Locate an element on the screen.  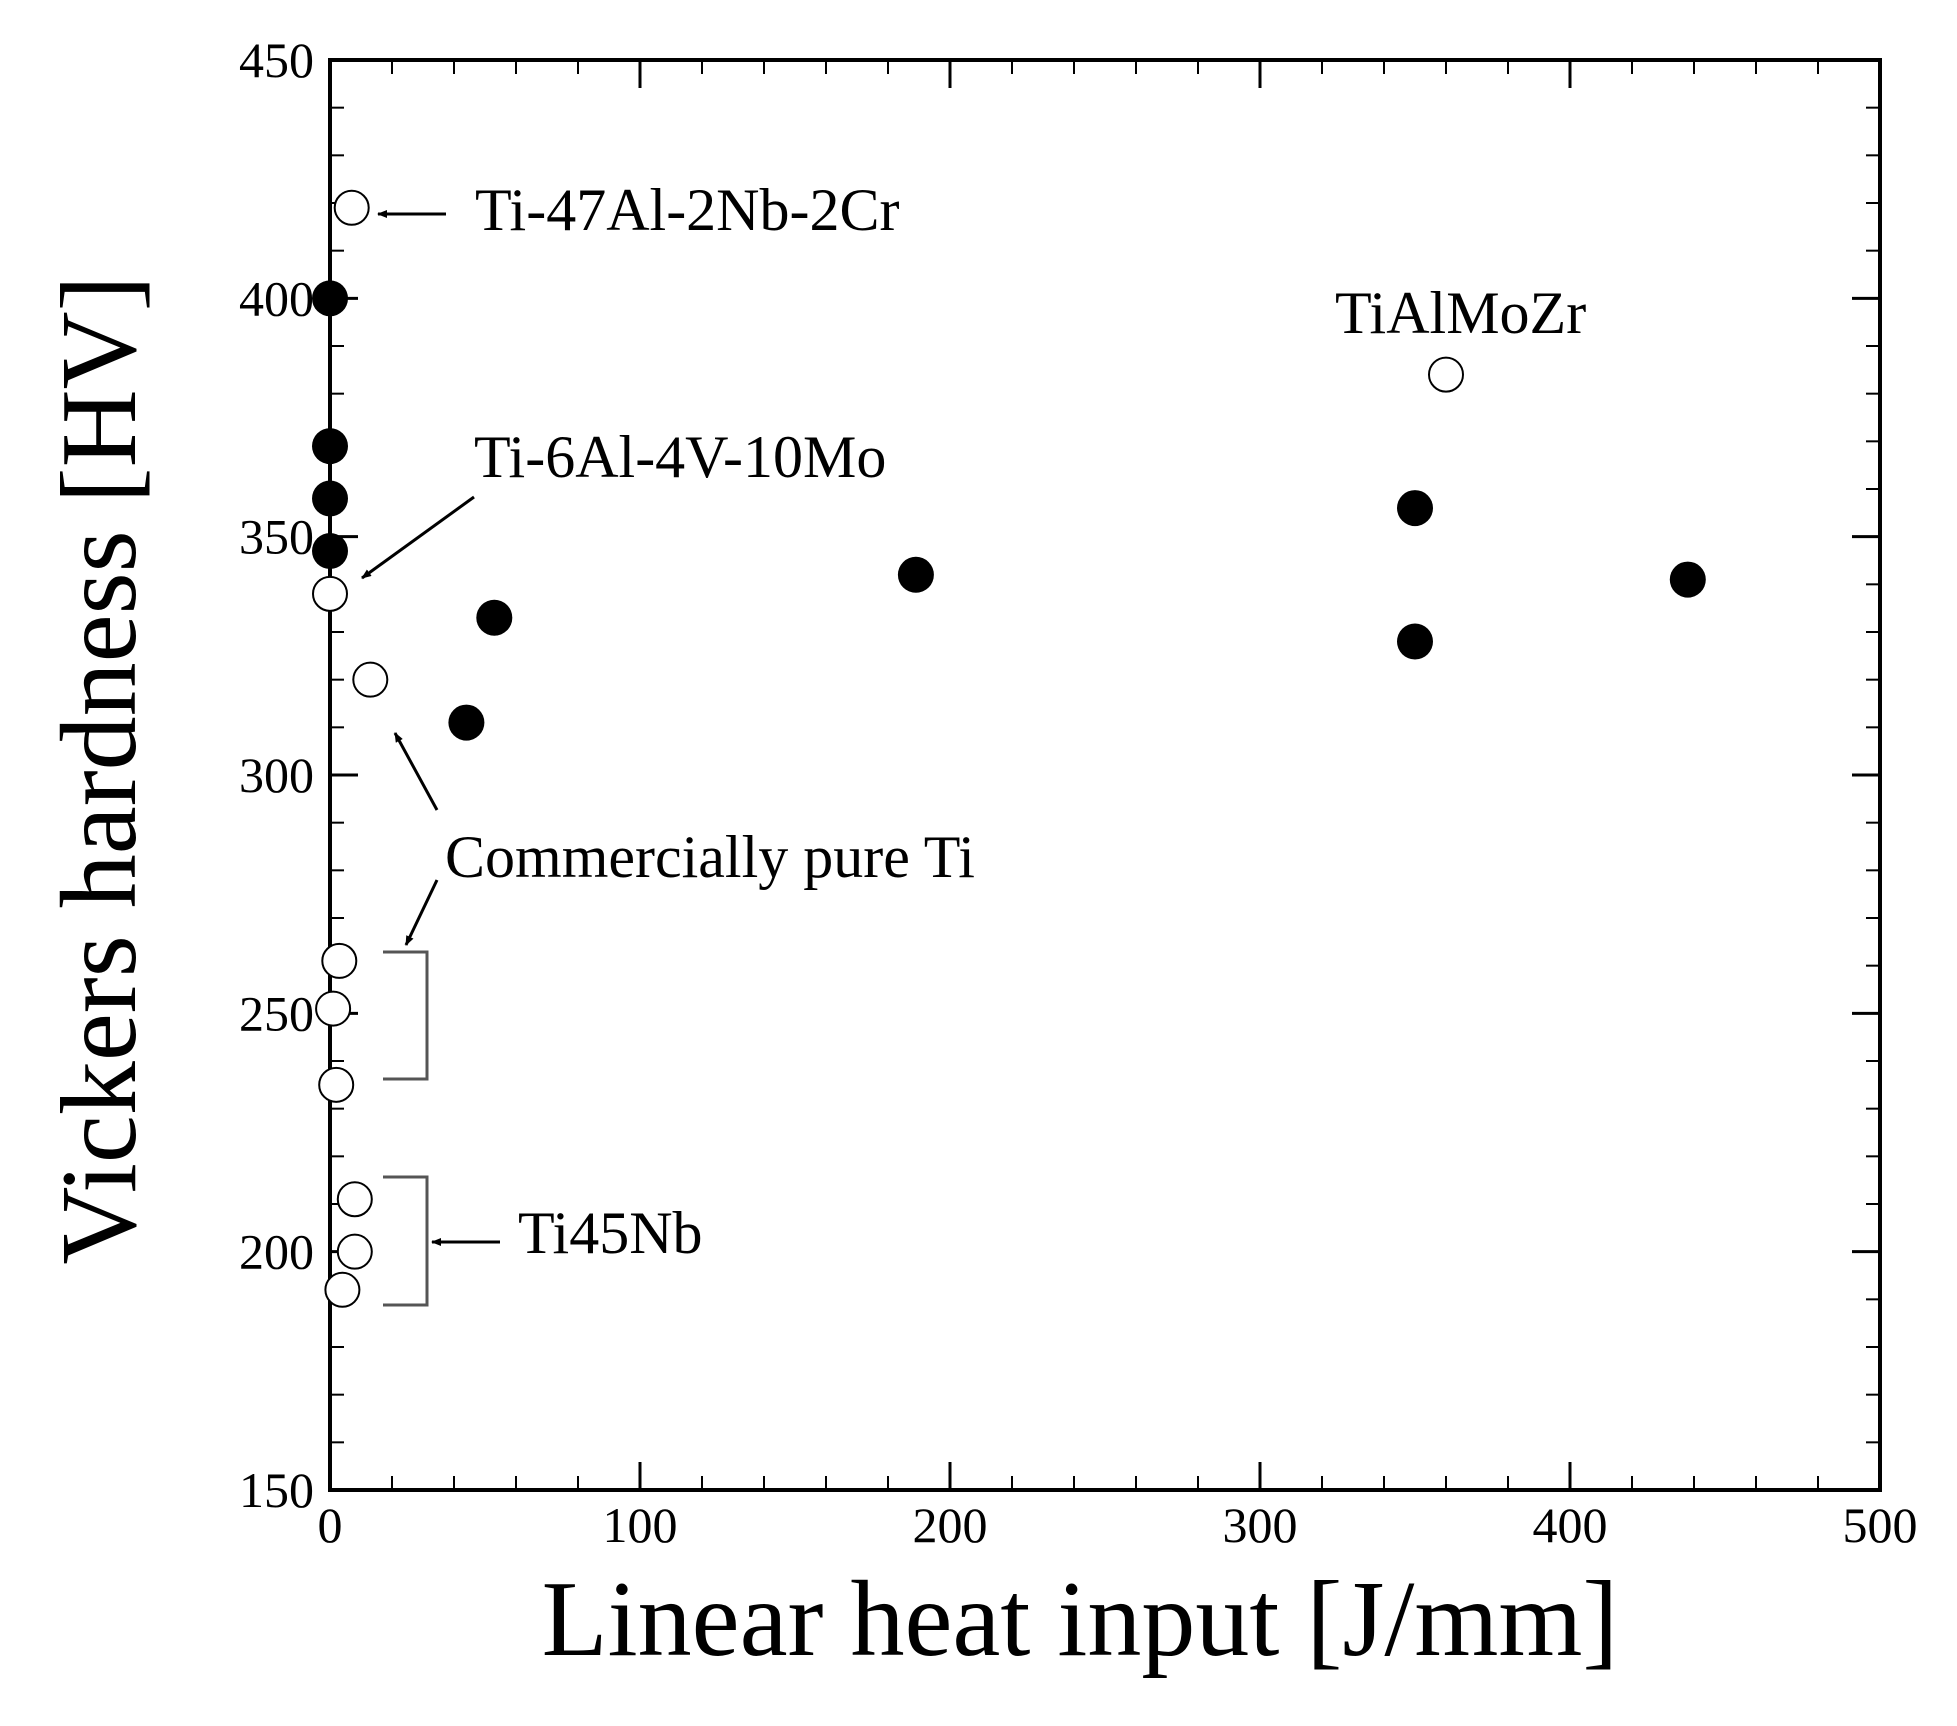
y-tick-label: 200 is located at coordinates (276, 1252).